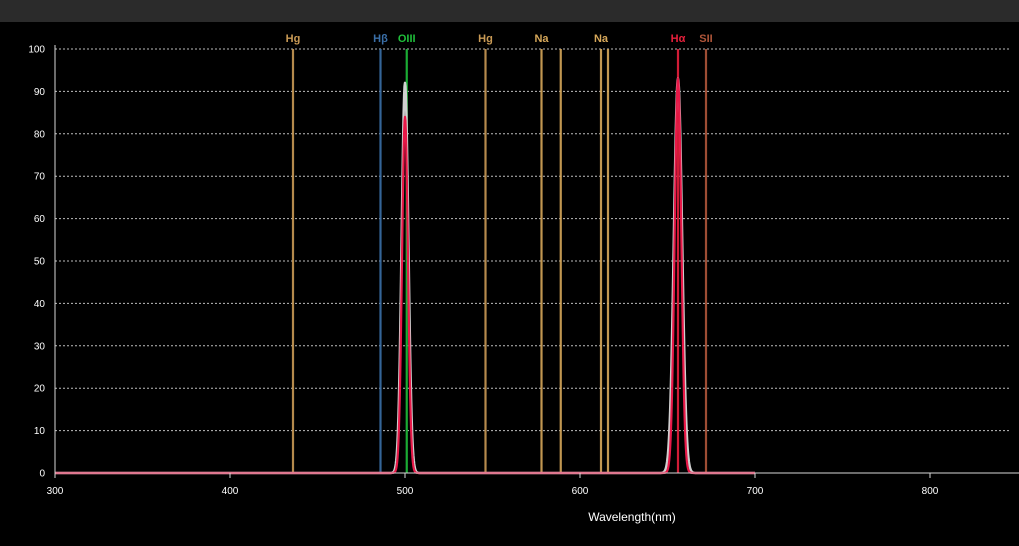 The height and width of the screenshot is (546, 1019). I want to click on x-tick-label: 300, so click(55, 491).